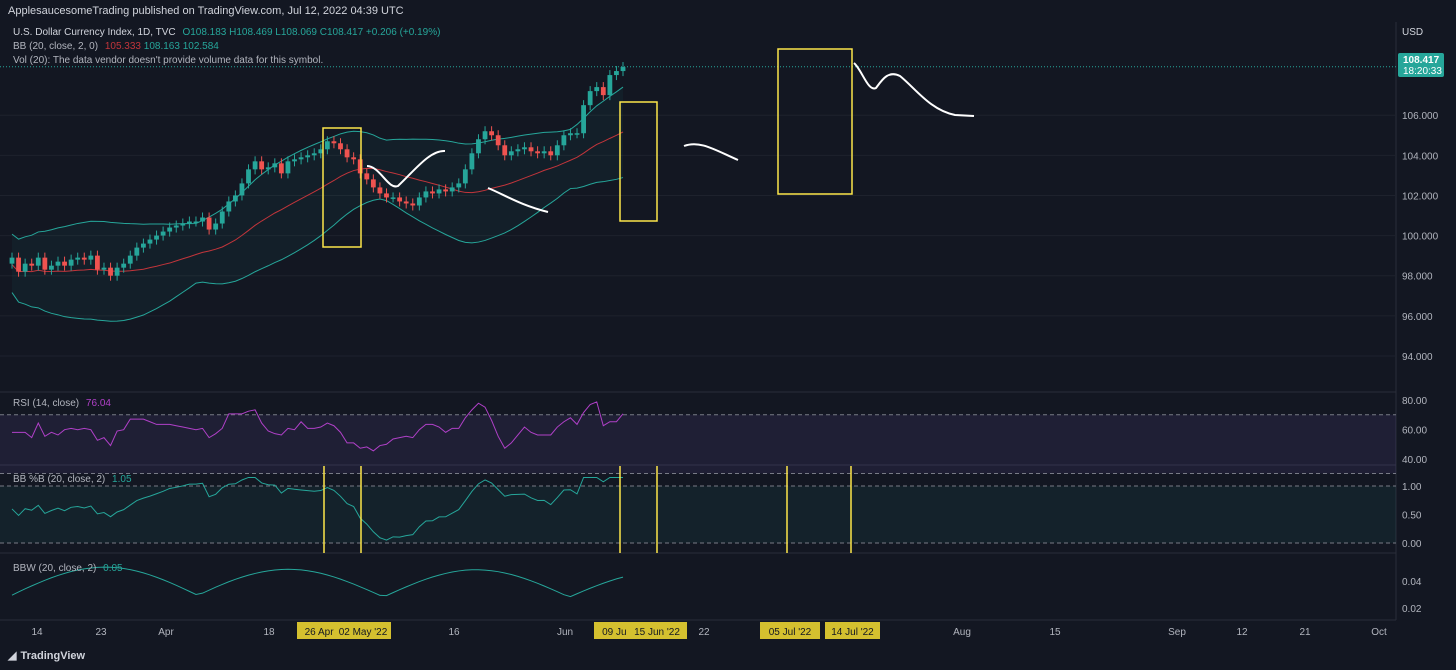 The height and width of the screenshot is (670, 1456). What do you see at coordinates (1417, 317) in the screenshot?
I see `price-axis-tick: 96.000` at bounding box center [1417, 317].